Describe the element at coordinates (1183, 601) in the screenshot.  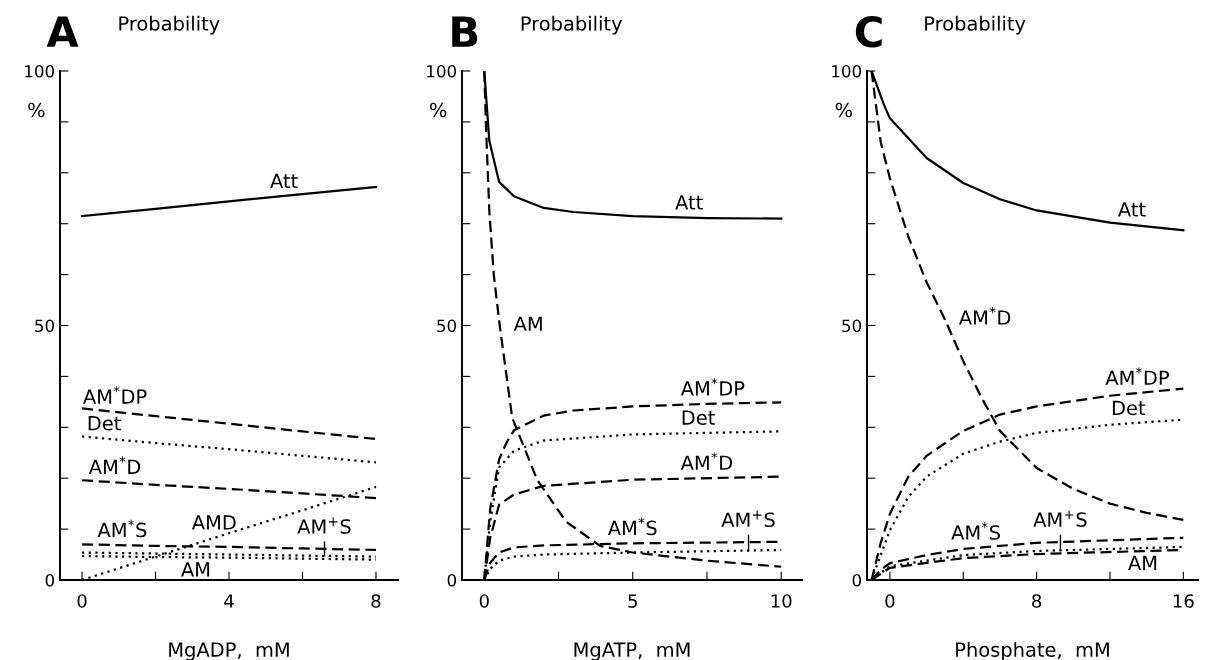
I see `x-tick-label: 16` at that location.